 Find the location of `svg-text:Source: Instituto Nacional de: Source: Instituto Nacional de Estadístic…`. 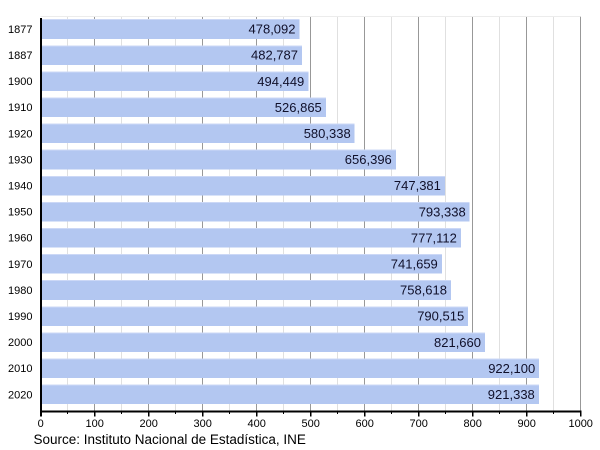

svg-text:Source: Instituto Nacional de: Source: Instituto Nacional de Estadístic… is located at coordinates (170, 439).